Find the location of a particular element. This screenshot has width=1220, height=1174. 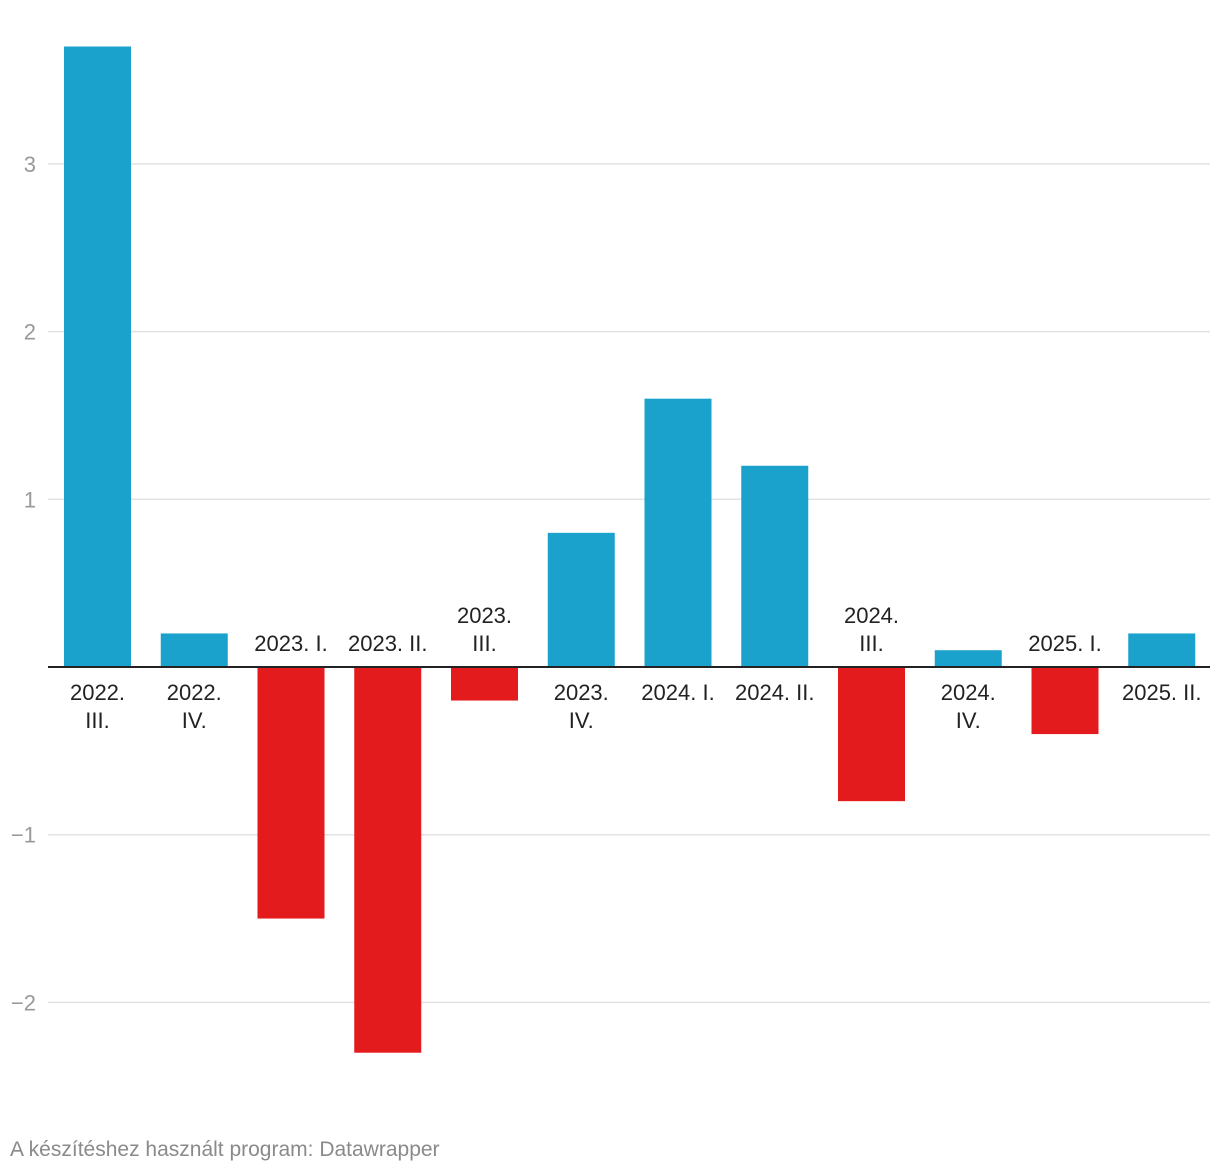

x-tick-label: 2023. IV. is located at coordinates (581, 706).